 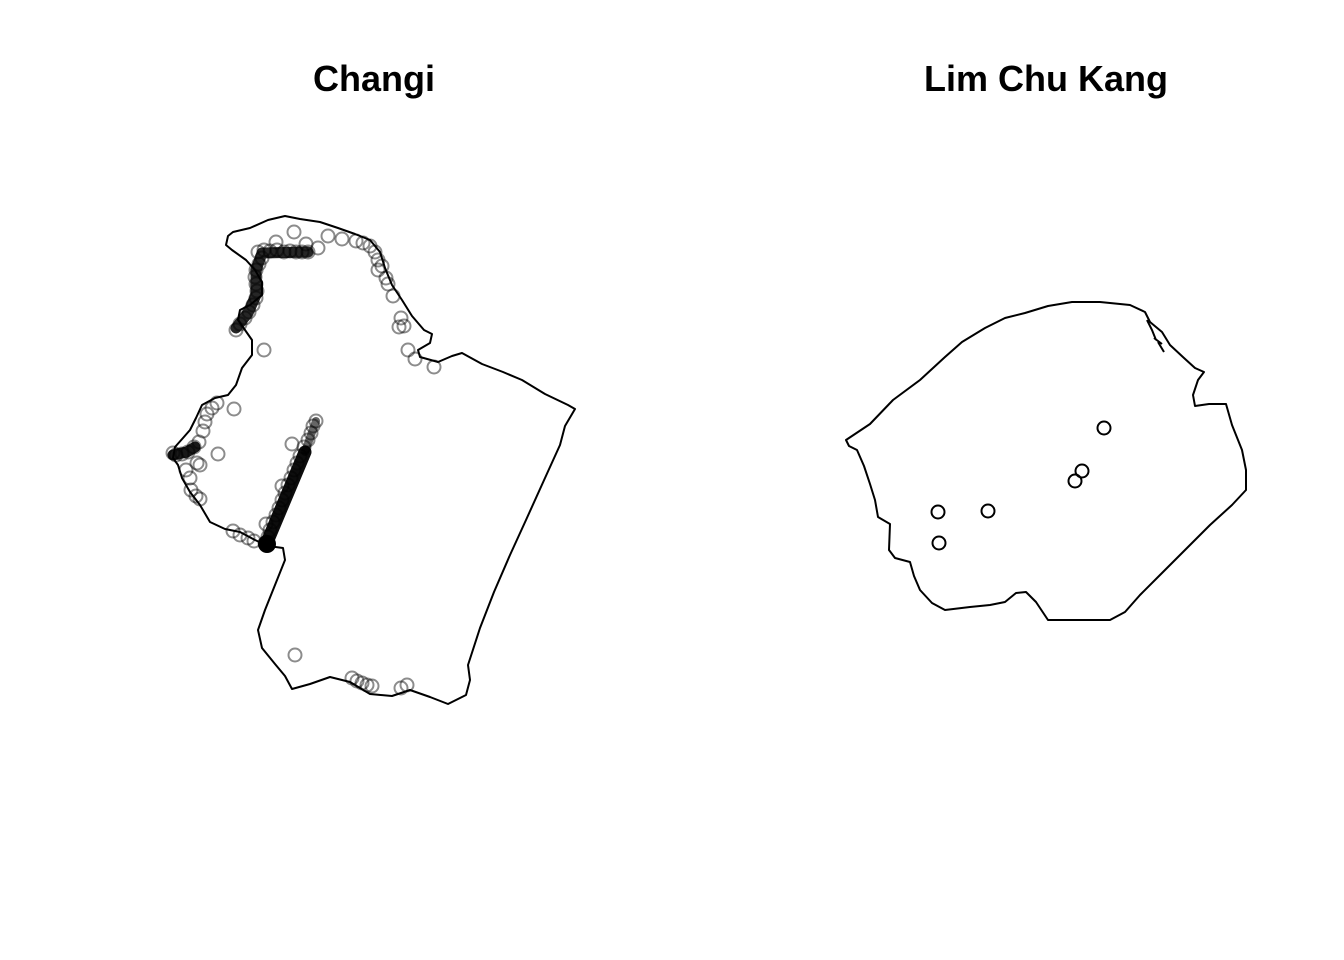 I want to click on panel-title-lim-chu-kang: Lim Chu Kang, so click(x=1046, y=78).